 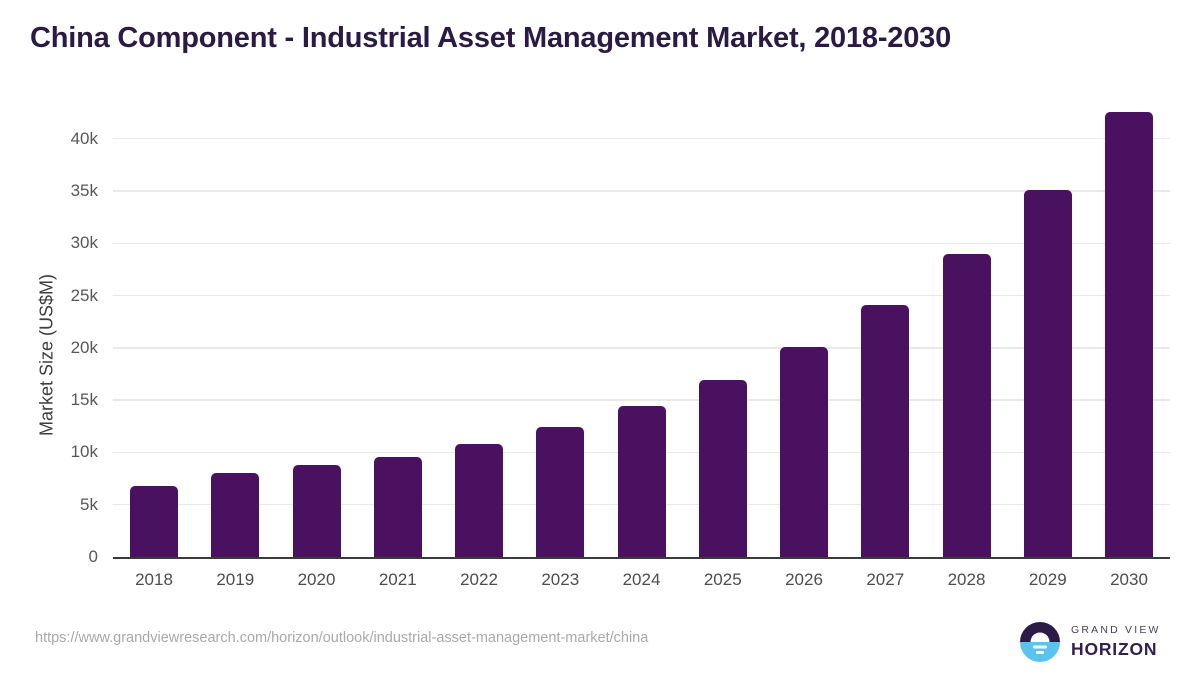 I want to click on x-tick-label: 2030, so click(x=1129, y=579).